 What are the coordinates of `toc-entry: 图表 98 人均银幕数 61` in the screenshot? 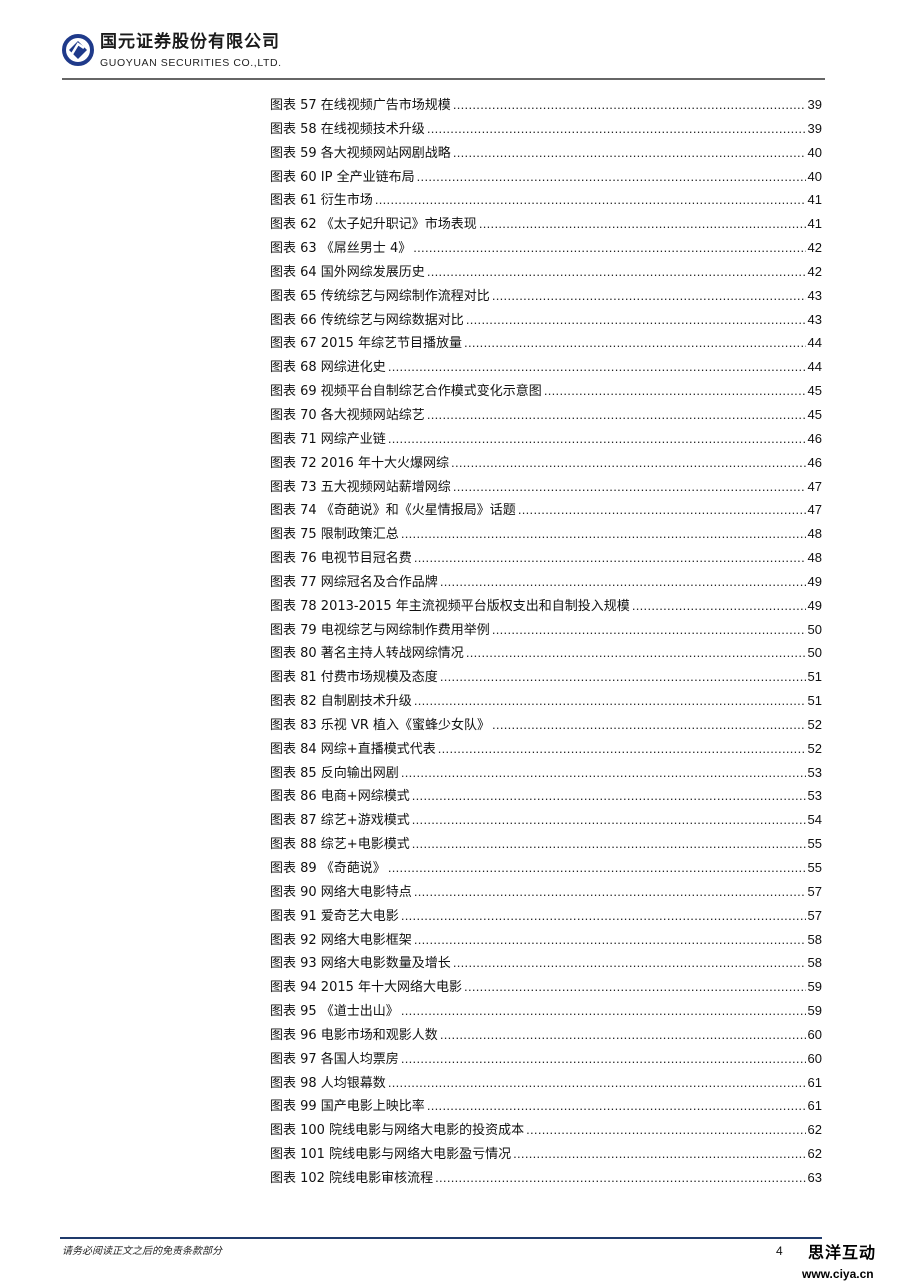 It's located at (546, 1086).